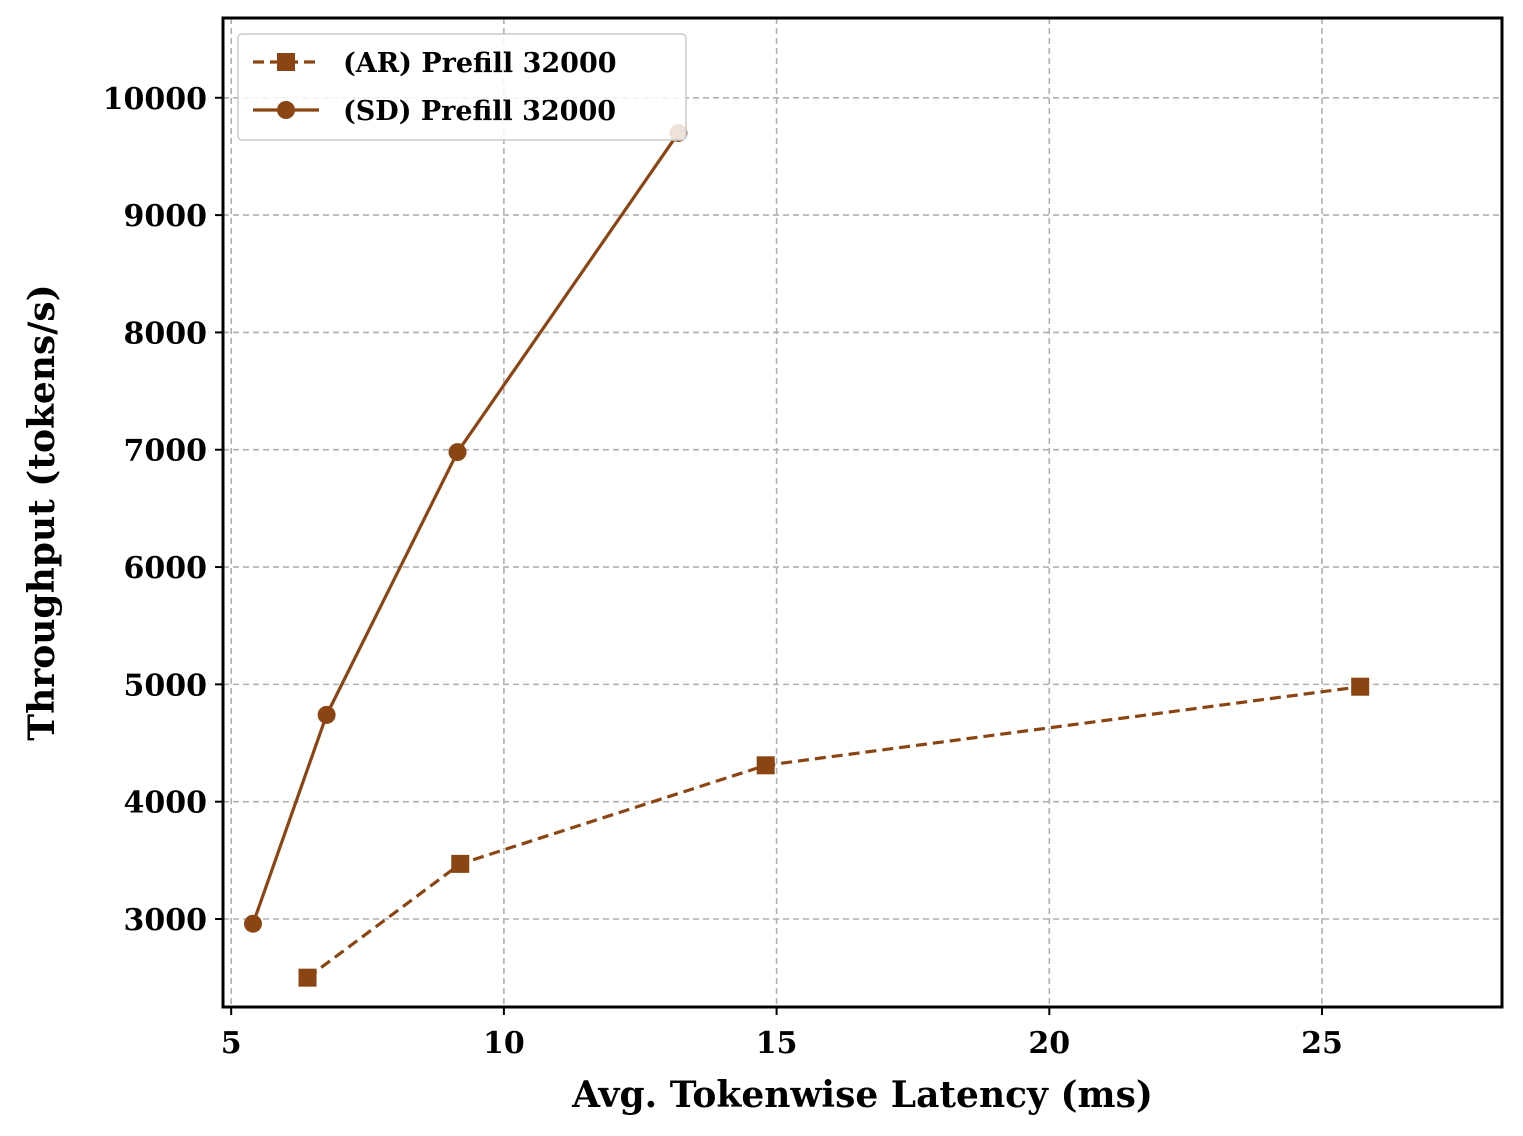  I want to click on y-axis-label: Throughput (tokens/s), so click(42, 512).